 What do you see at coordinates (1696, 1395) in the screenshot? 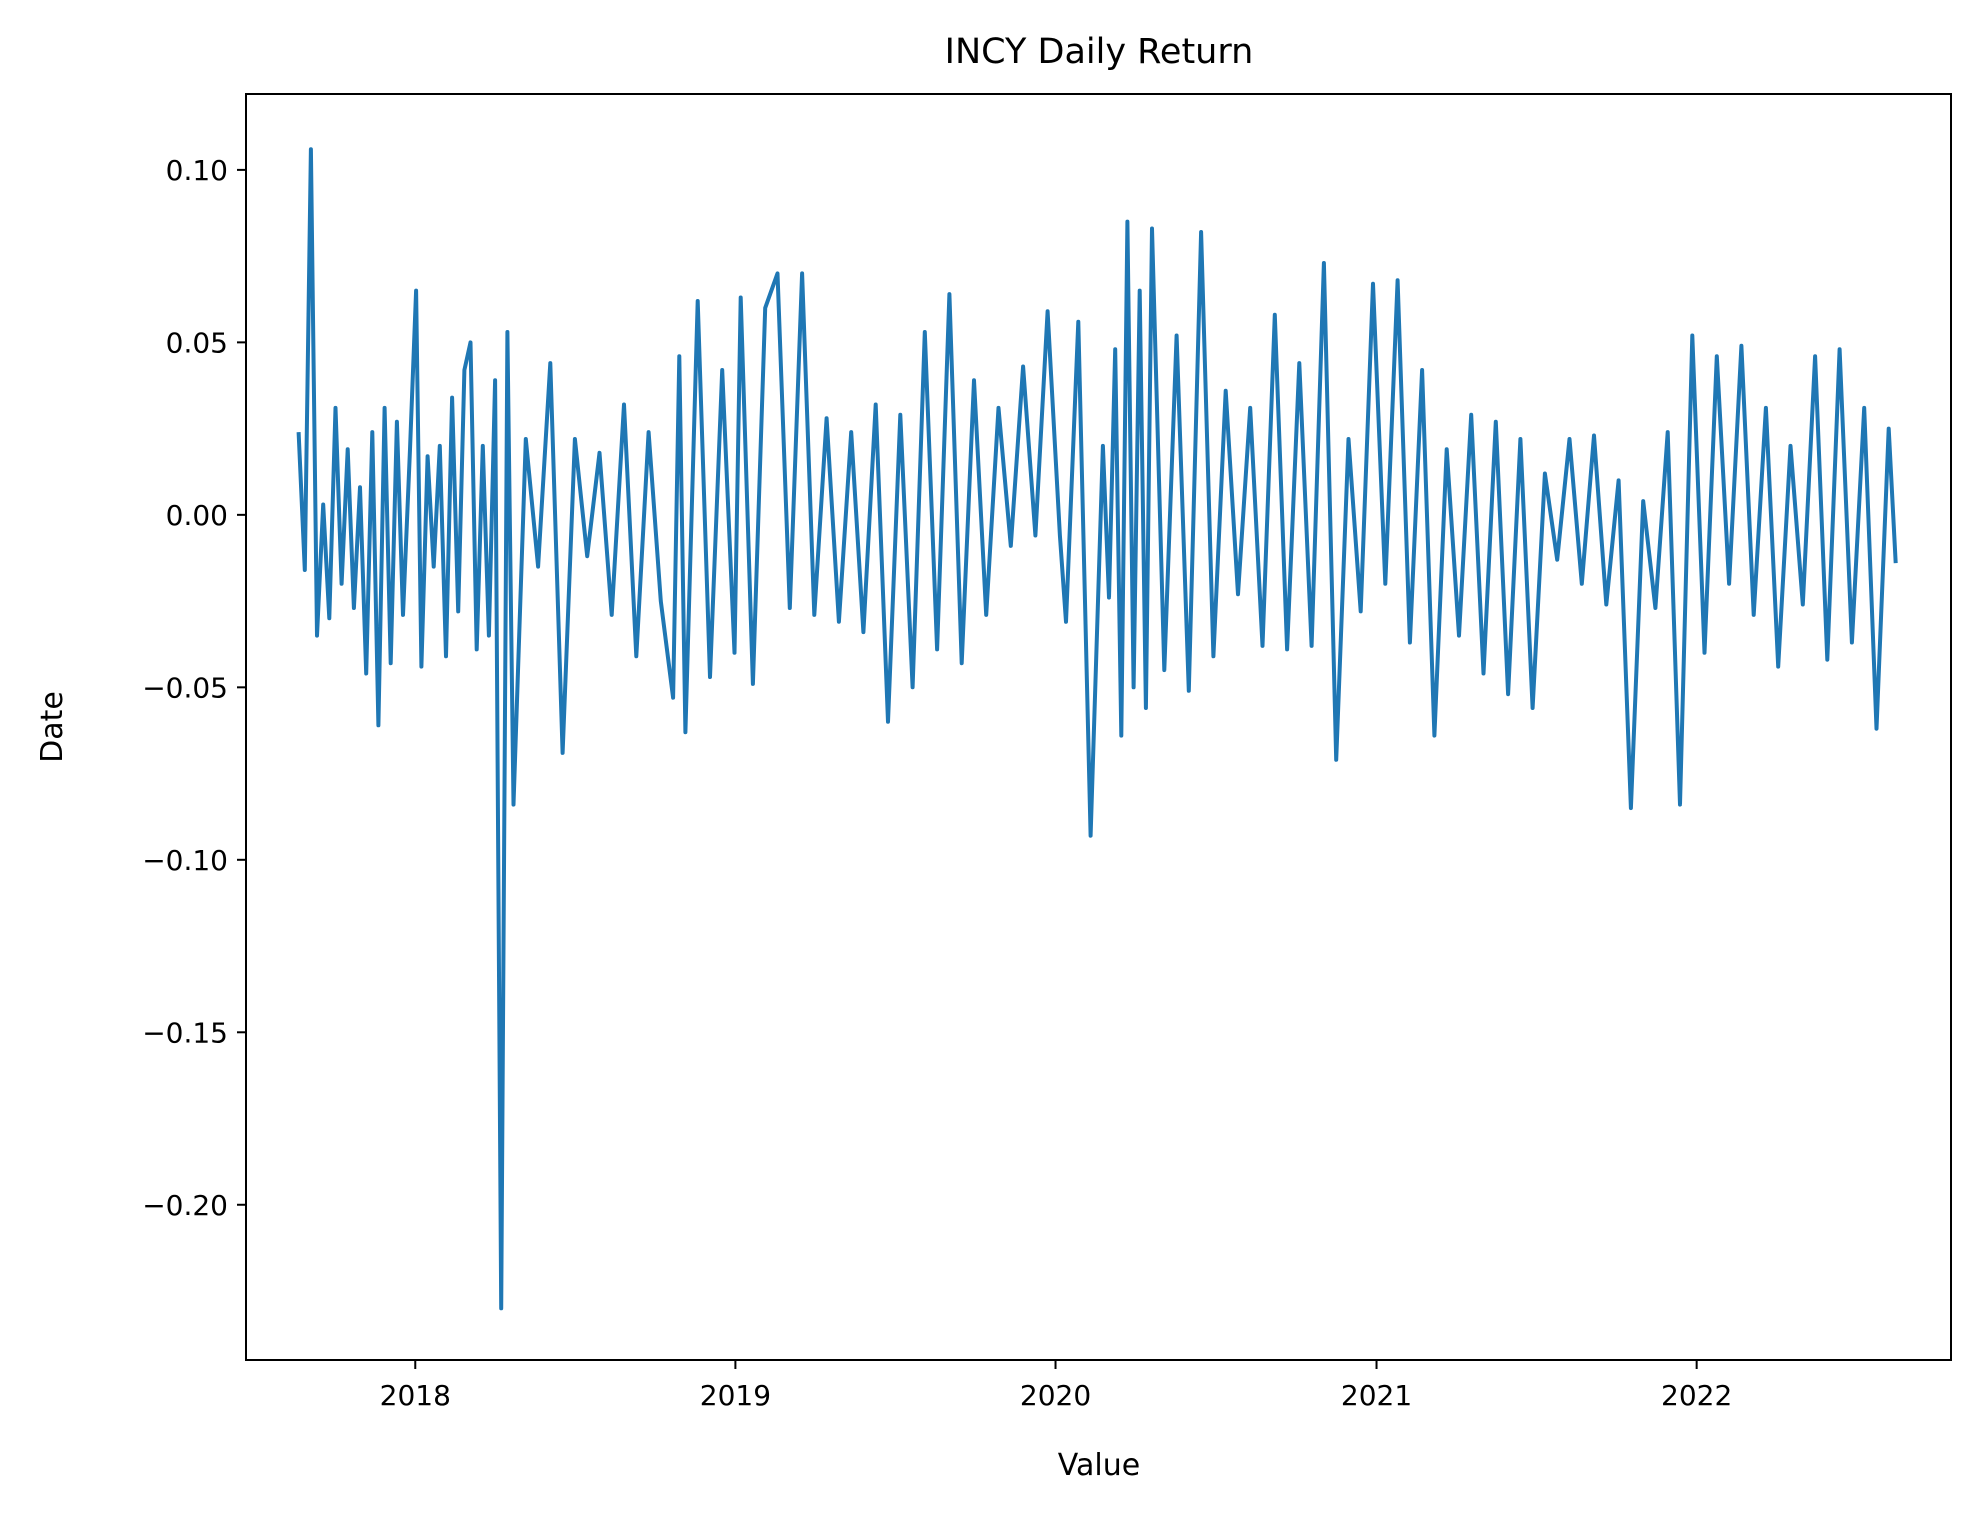
I see `x-tick-label: 2022` at bounding box center [1696, 1395].